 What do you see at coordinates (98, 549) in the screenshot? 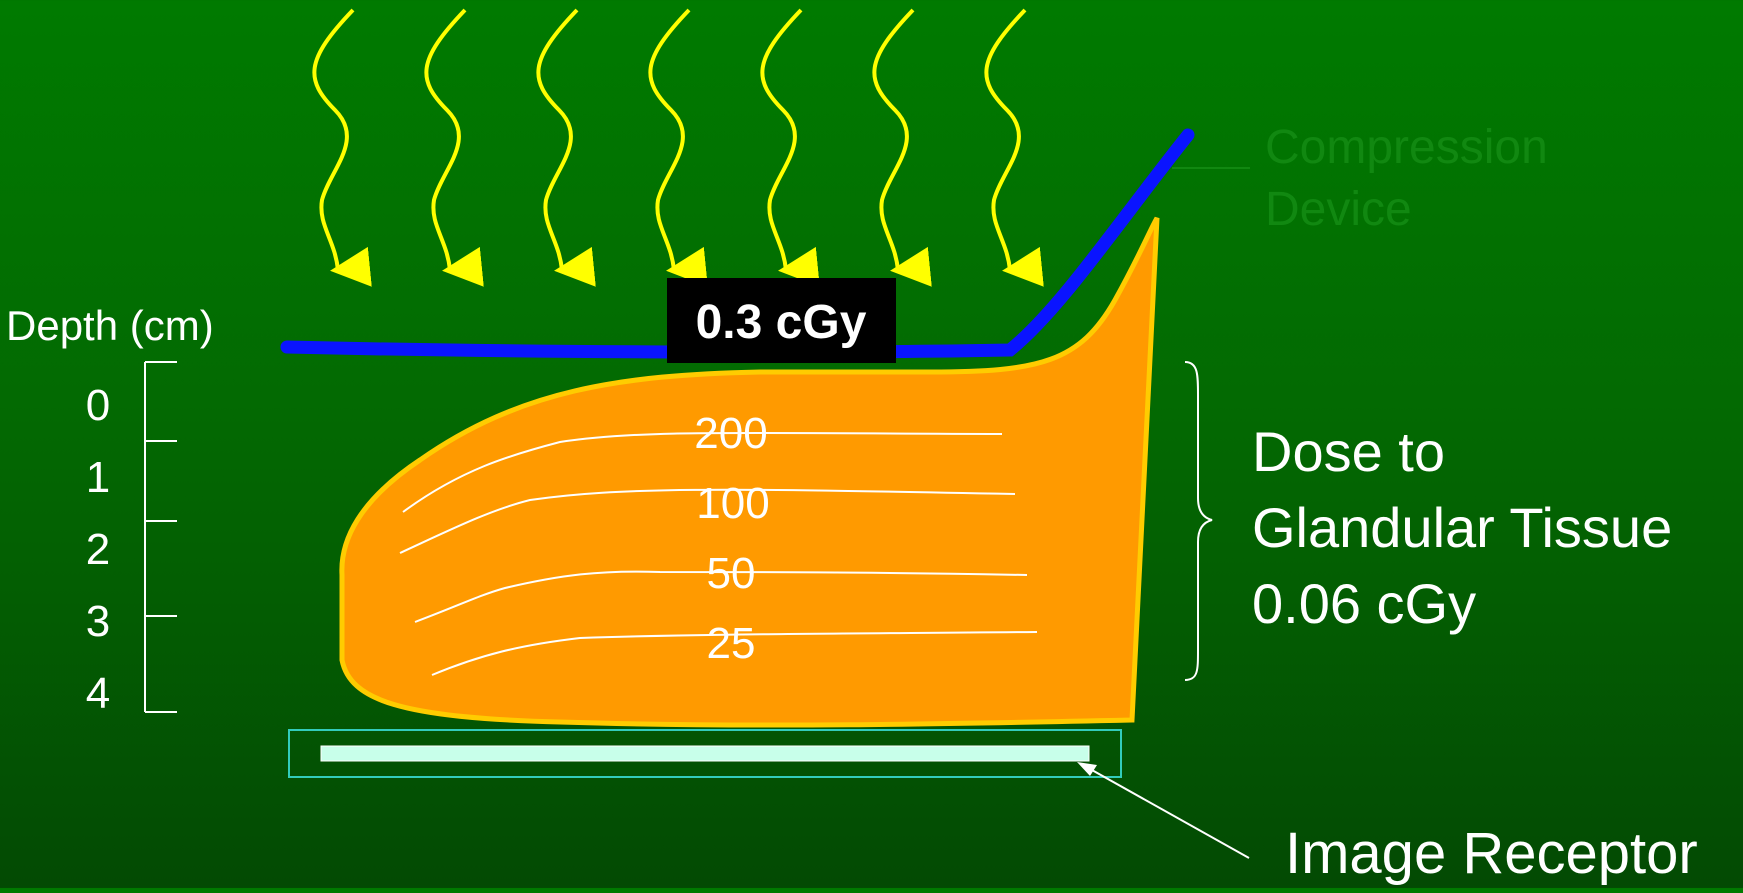
I see `depth-tick-label-2: 2` at bounding box center [98, 549].